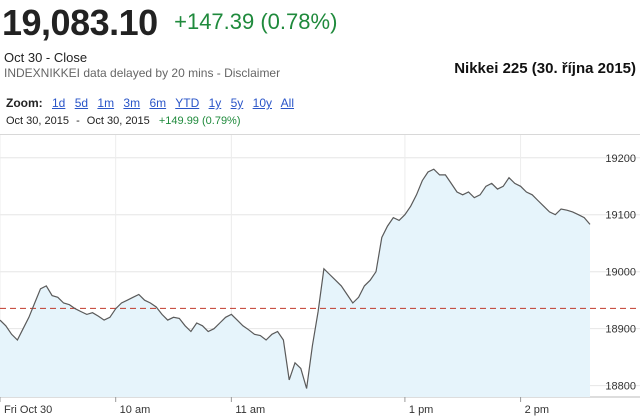  Describe the element at coordinates (132, 103) in the screenshot. I see `zoom-3m: 3m` at that location.